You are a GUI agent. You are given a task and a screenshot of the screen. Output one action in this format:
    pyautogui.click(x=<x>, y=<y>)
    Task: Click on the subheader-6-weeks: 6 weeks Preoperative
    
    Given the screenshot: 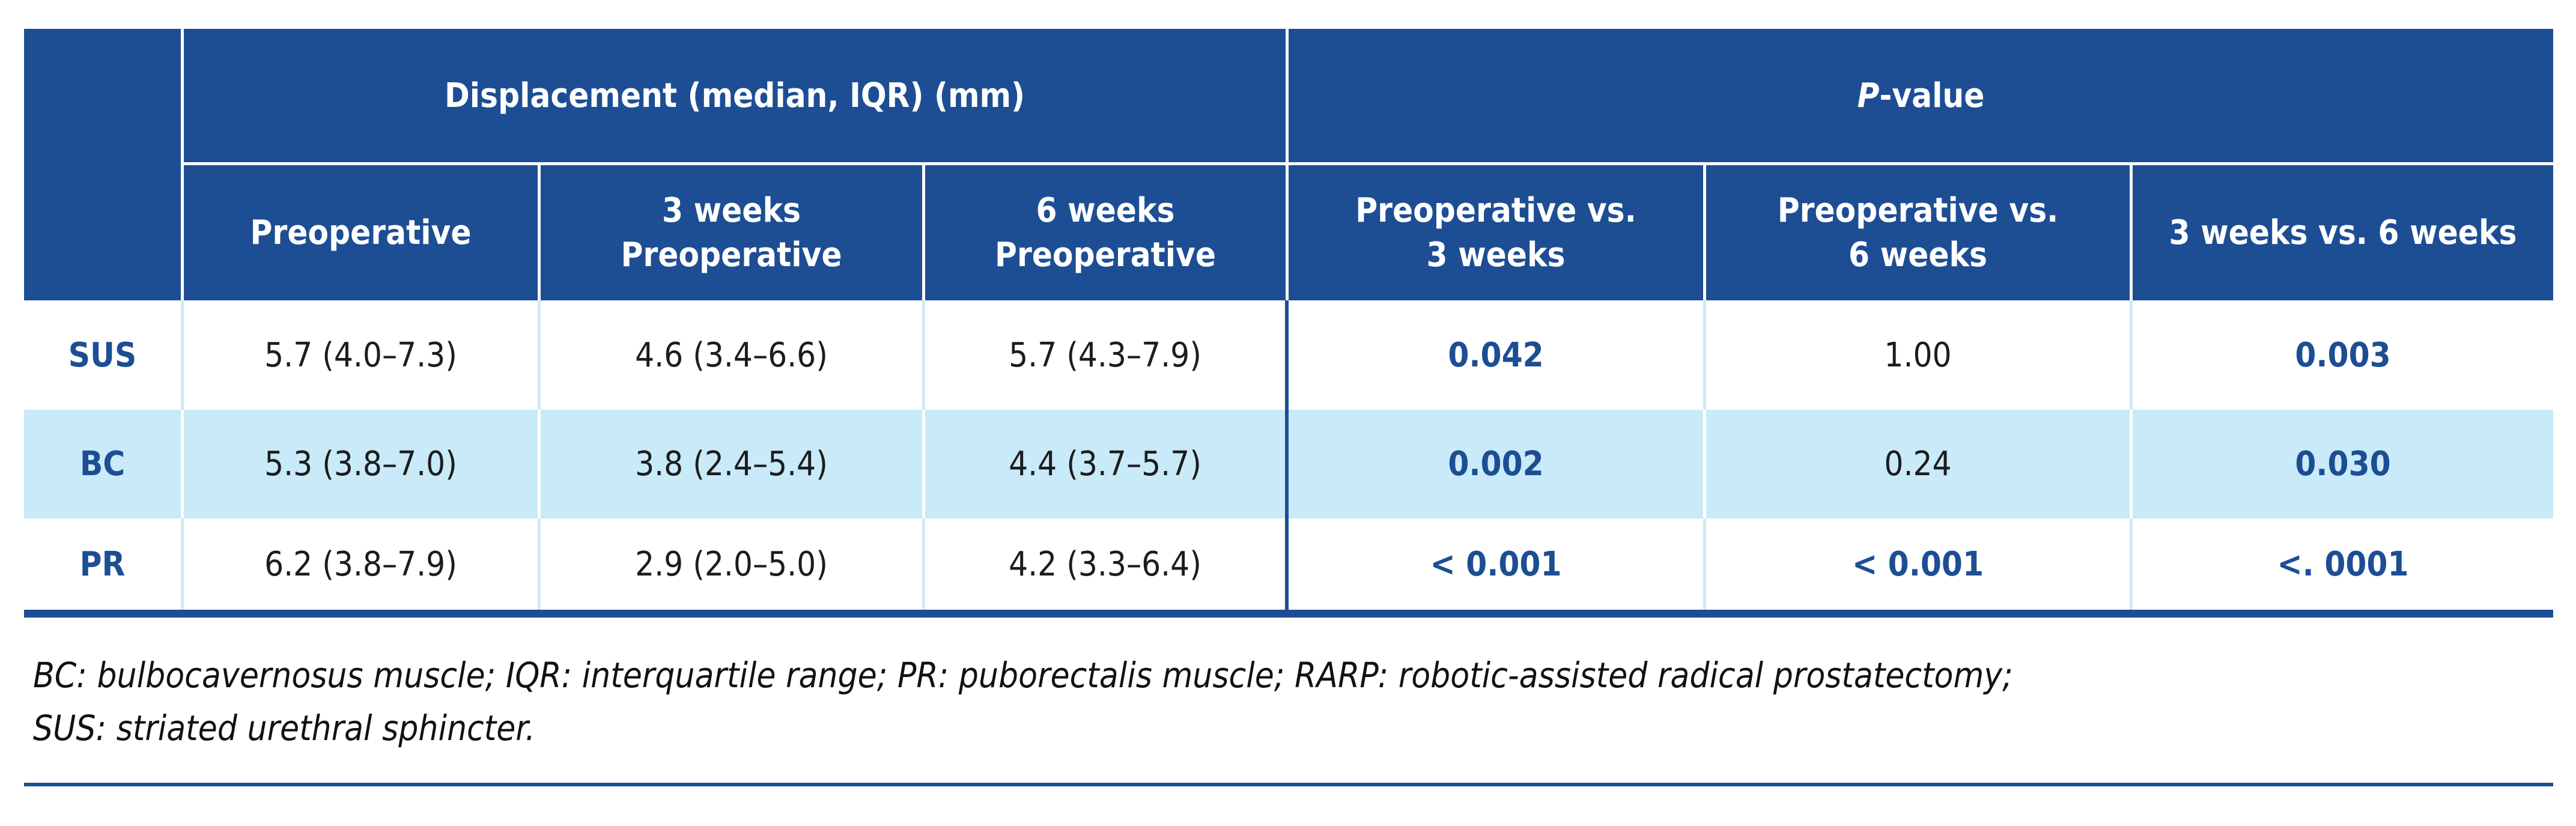 What is the action you would take?
    pyautogui.click(x=1107, y=232)
    